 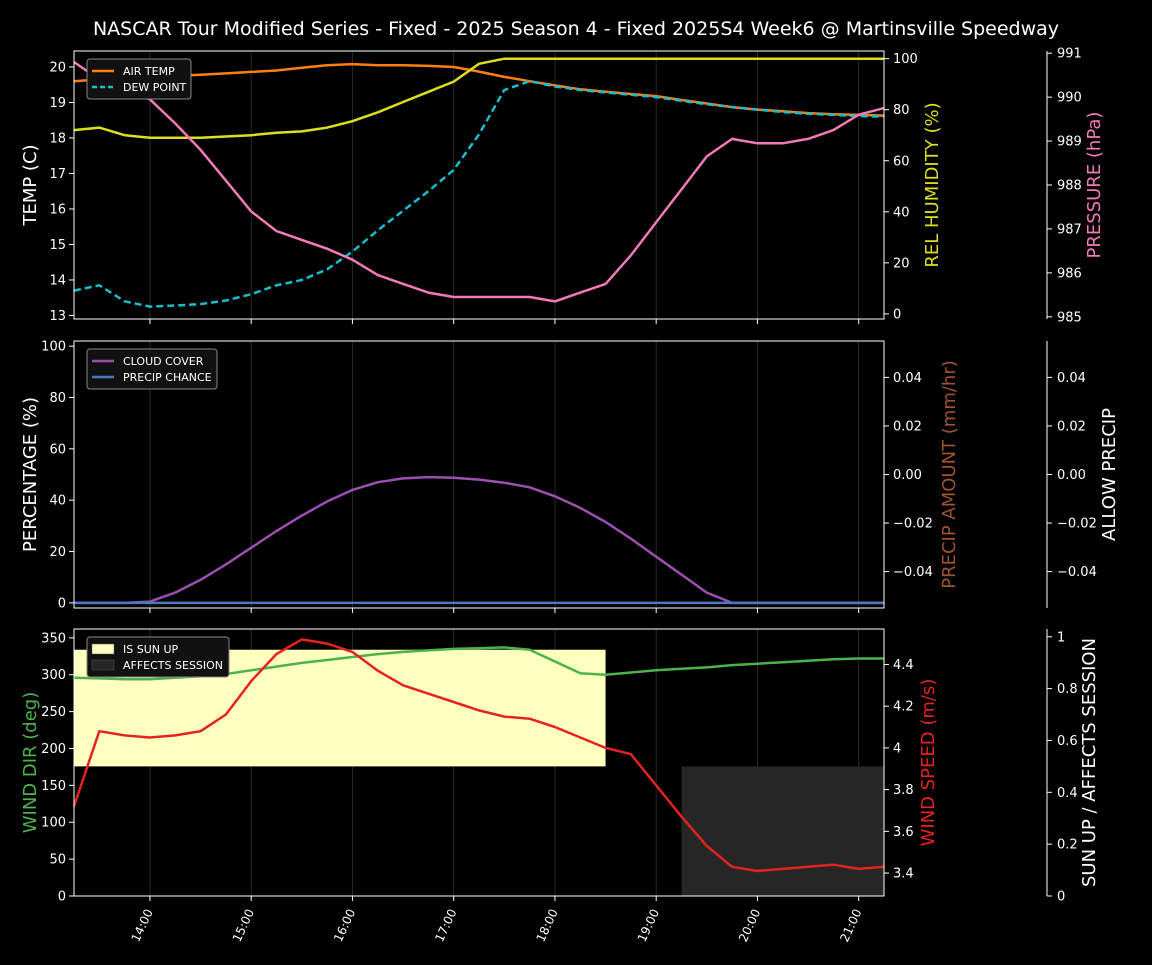 I want to click on y-tick-label: 0.6, so click(x=1067, y=741).